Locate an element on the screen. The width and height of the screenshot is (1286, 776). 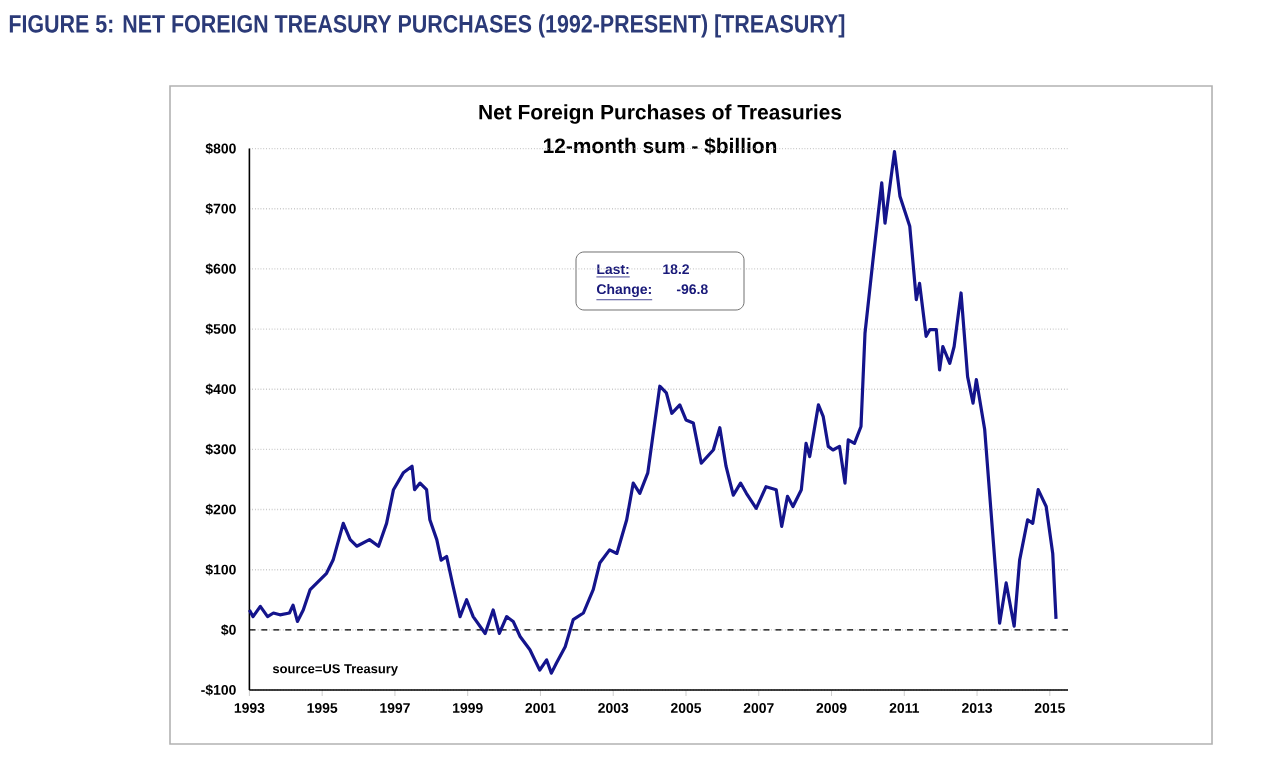
caption: FIGURE 5: NET FOREIGN TREASURY PURCHASES (1992-PRESENT) [TREASURY] is located at coordinates (427, 26).